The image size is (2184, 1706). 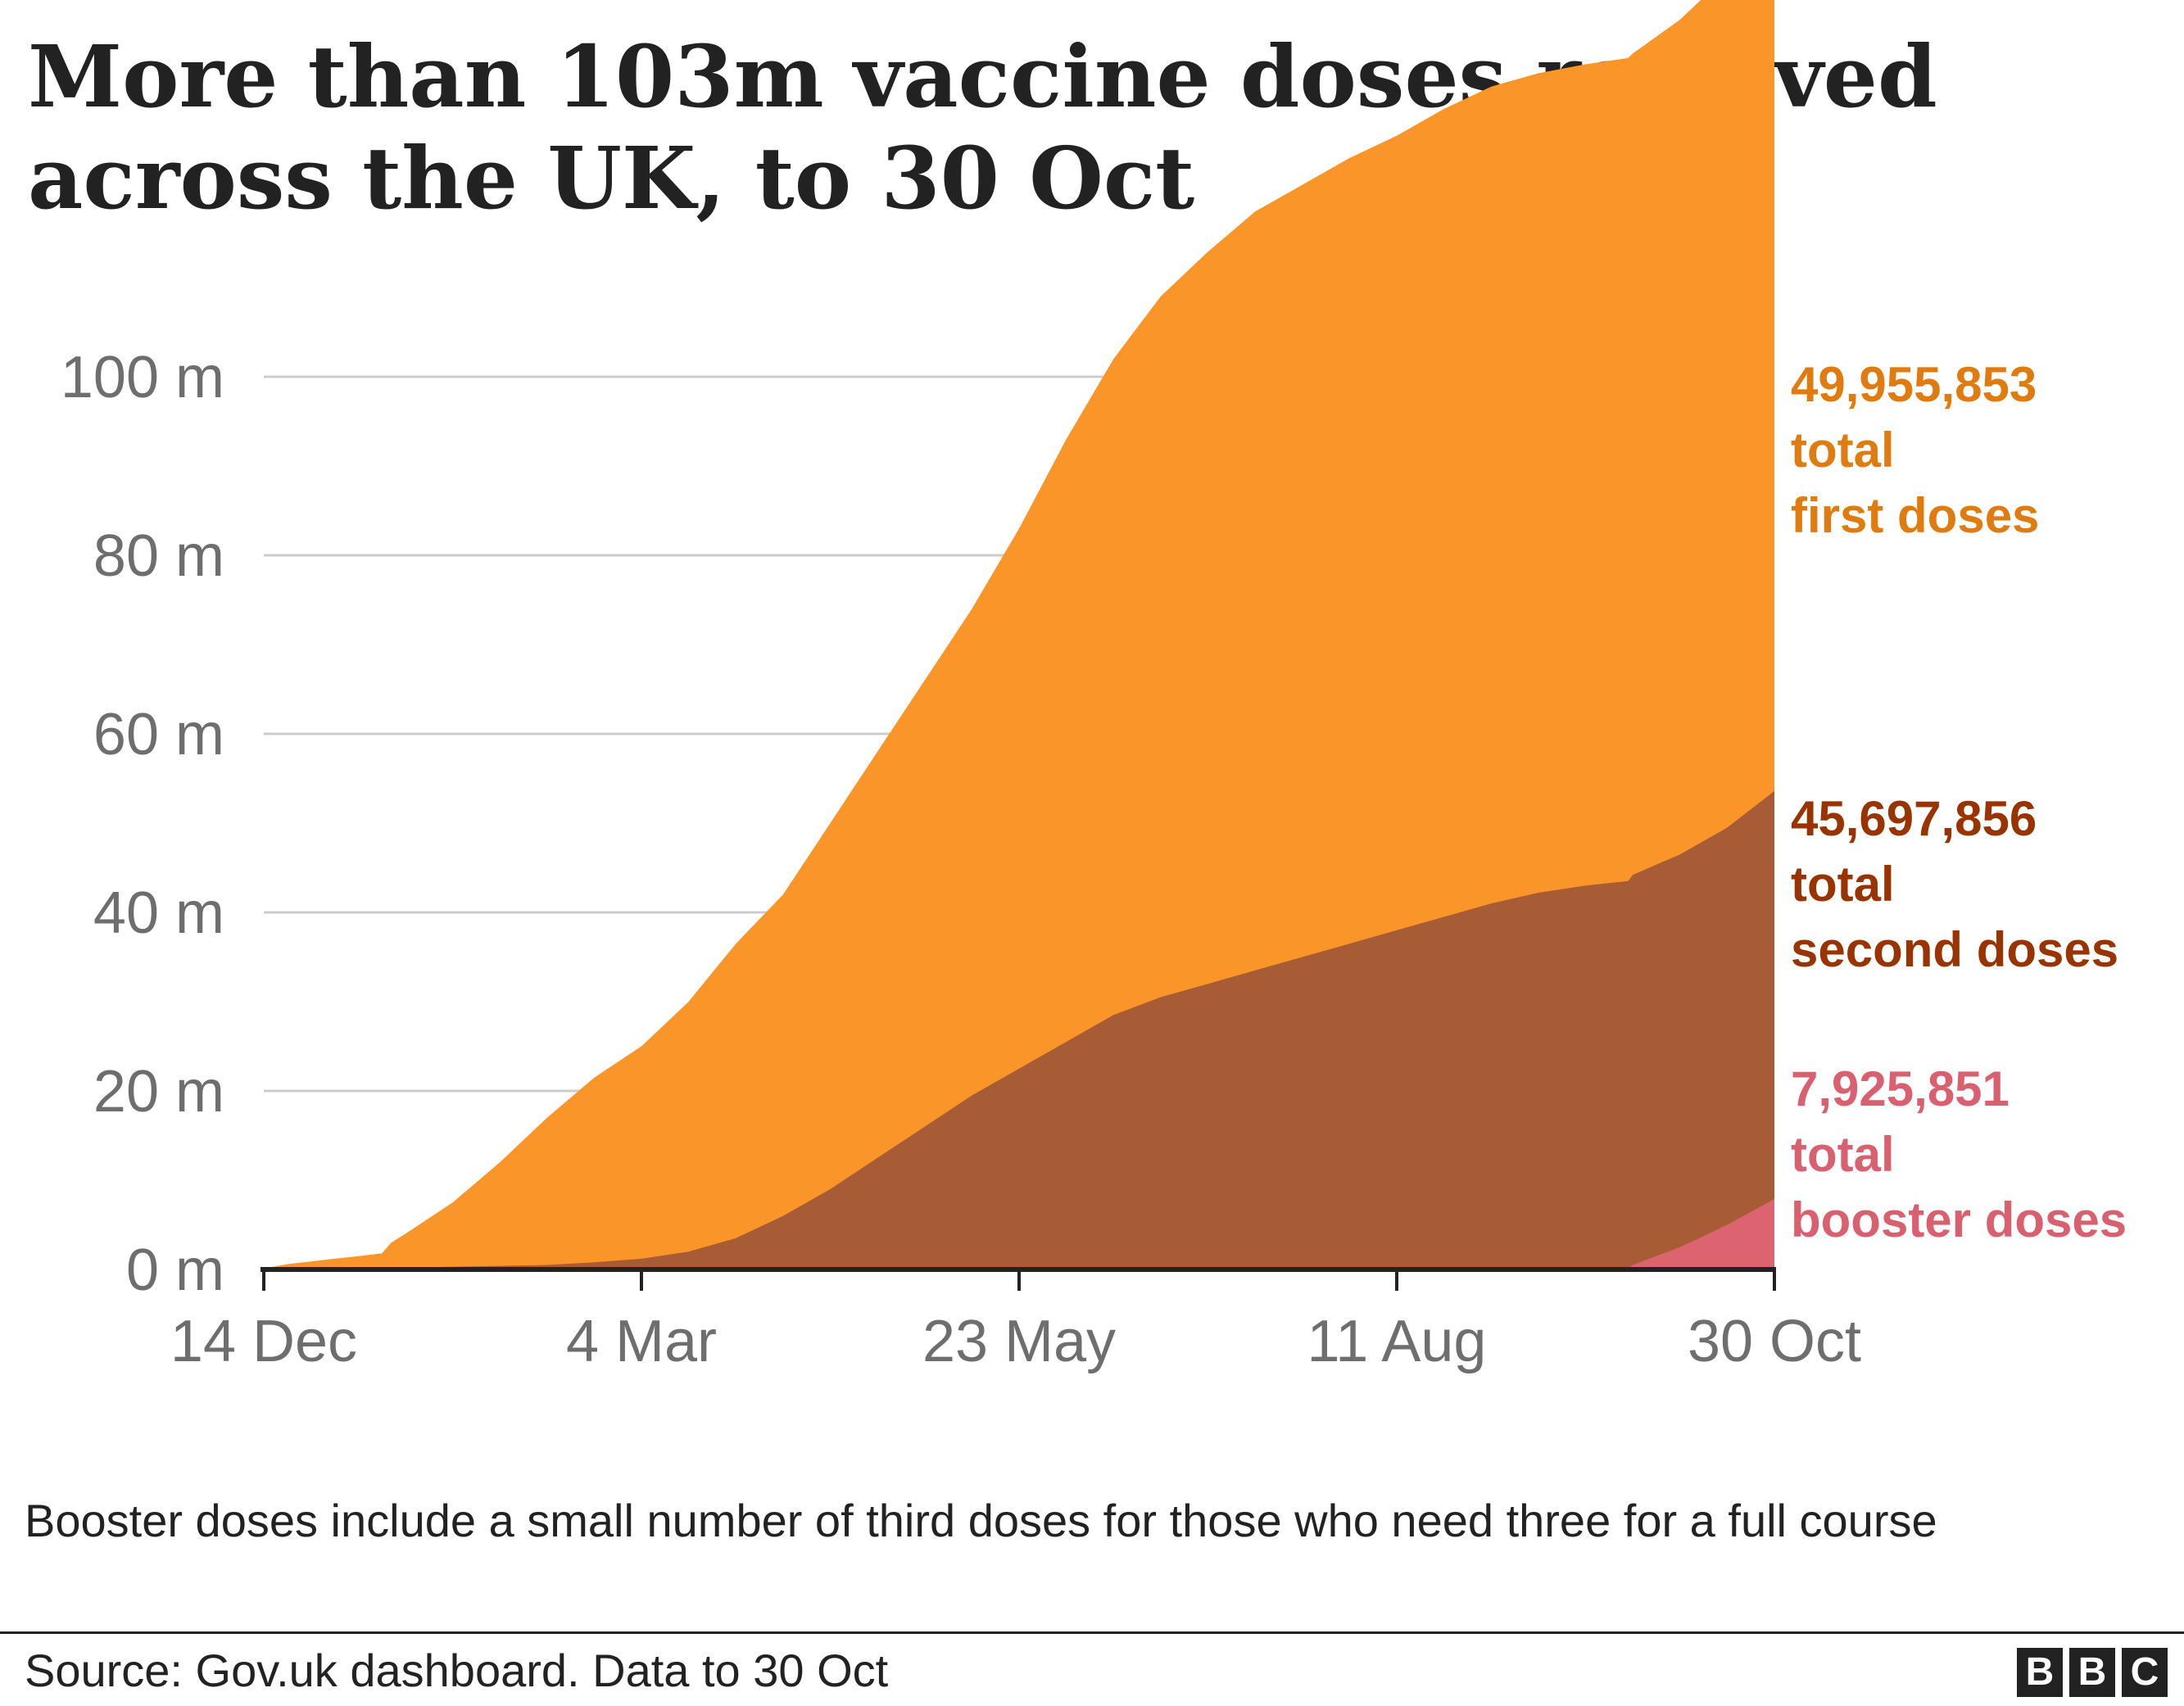 I want to click on y-tick-label: 60 m, so click(x=158, y=734).